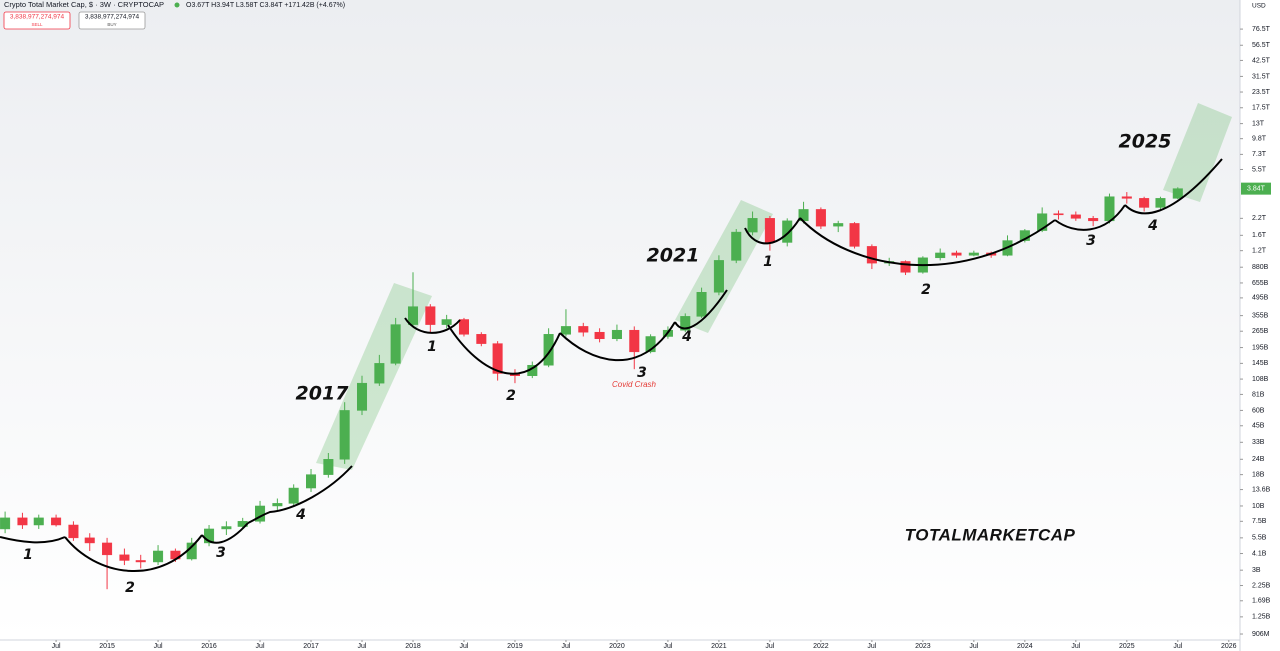 This screenshot has height=651, width=1280. Describe the element at coordinates (1258, 394) in the screenshot. I see `y-tick-label: 81B` at that location.